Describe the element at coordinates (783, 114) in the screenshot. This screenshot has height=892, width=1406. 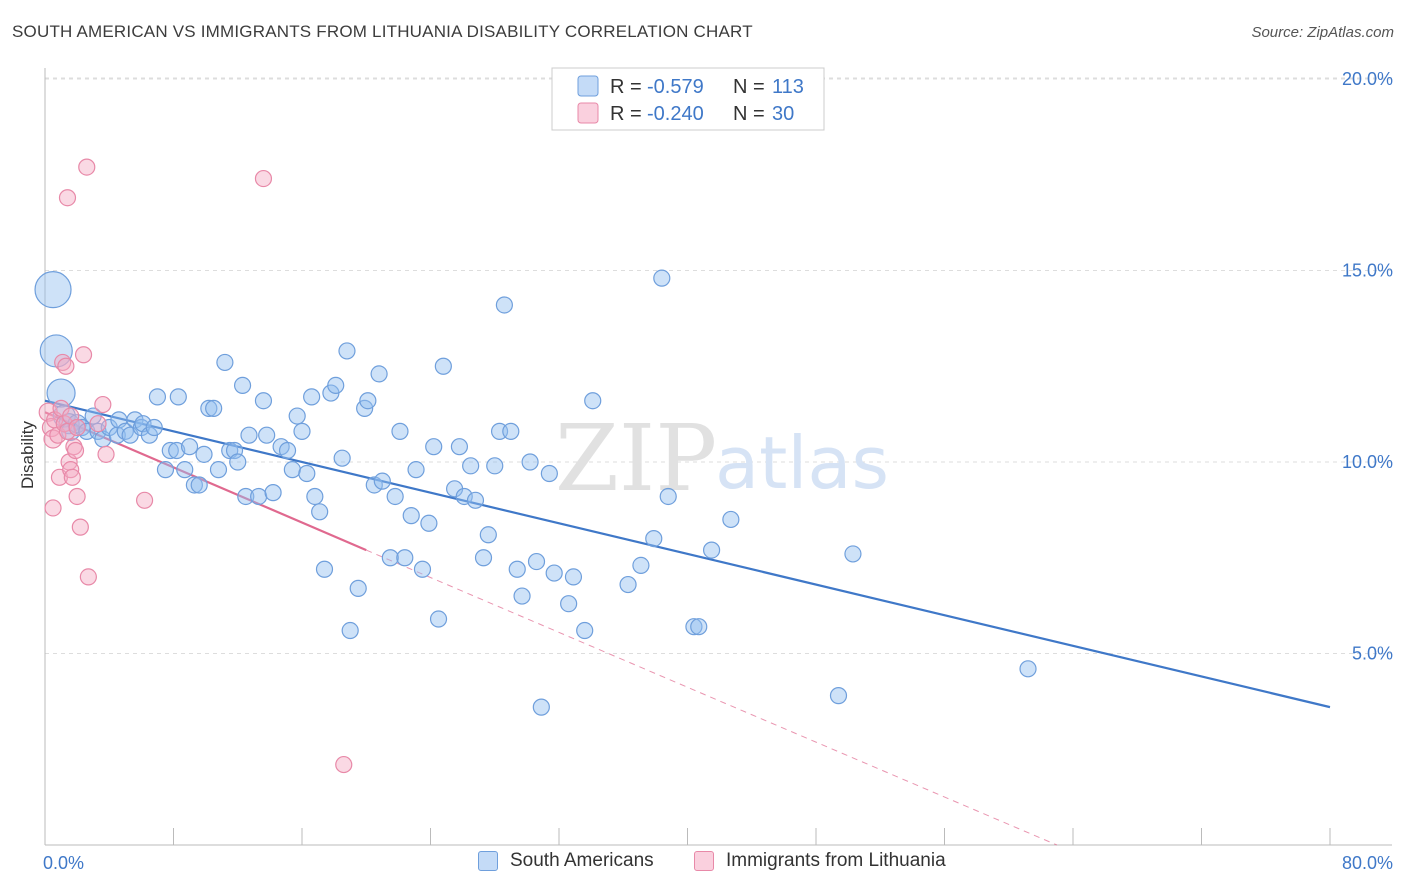
I see `legend-n-value-2: 30` at that location.